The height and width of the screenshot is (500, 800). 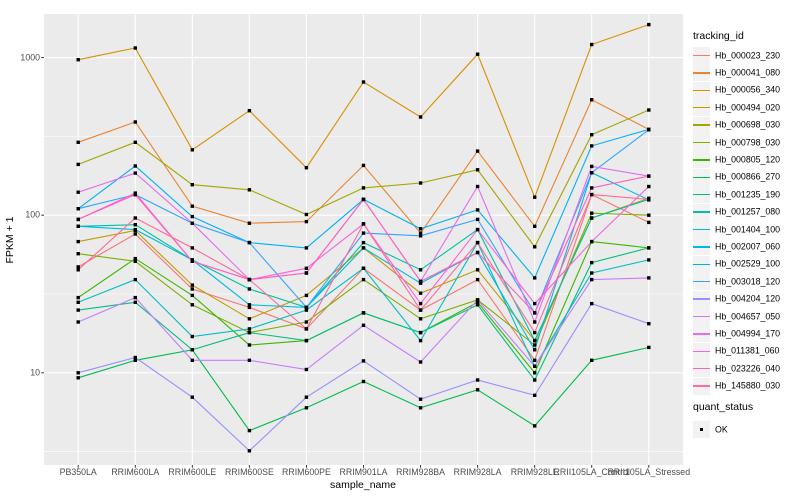 What do you see at coordinates (30, 57) in the screenshot?
I see `y-tick-label: 1000` at bounding box center [30, 57].